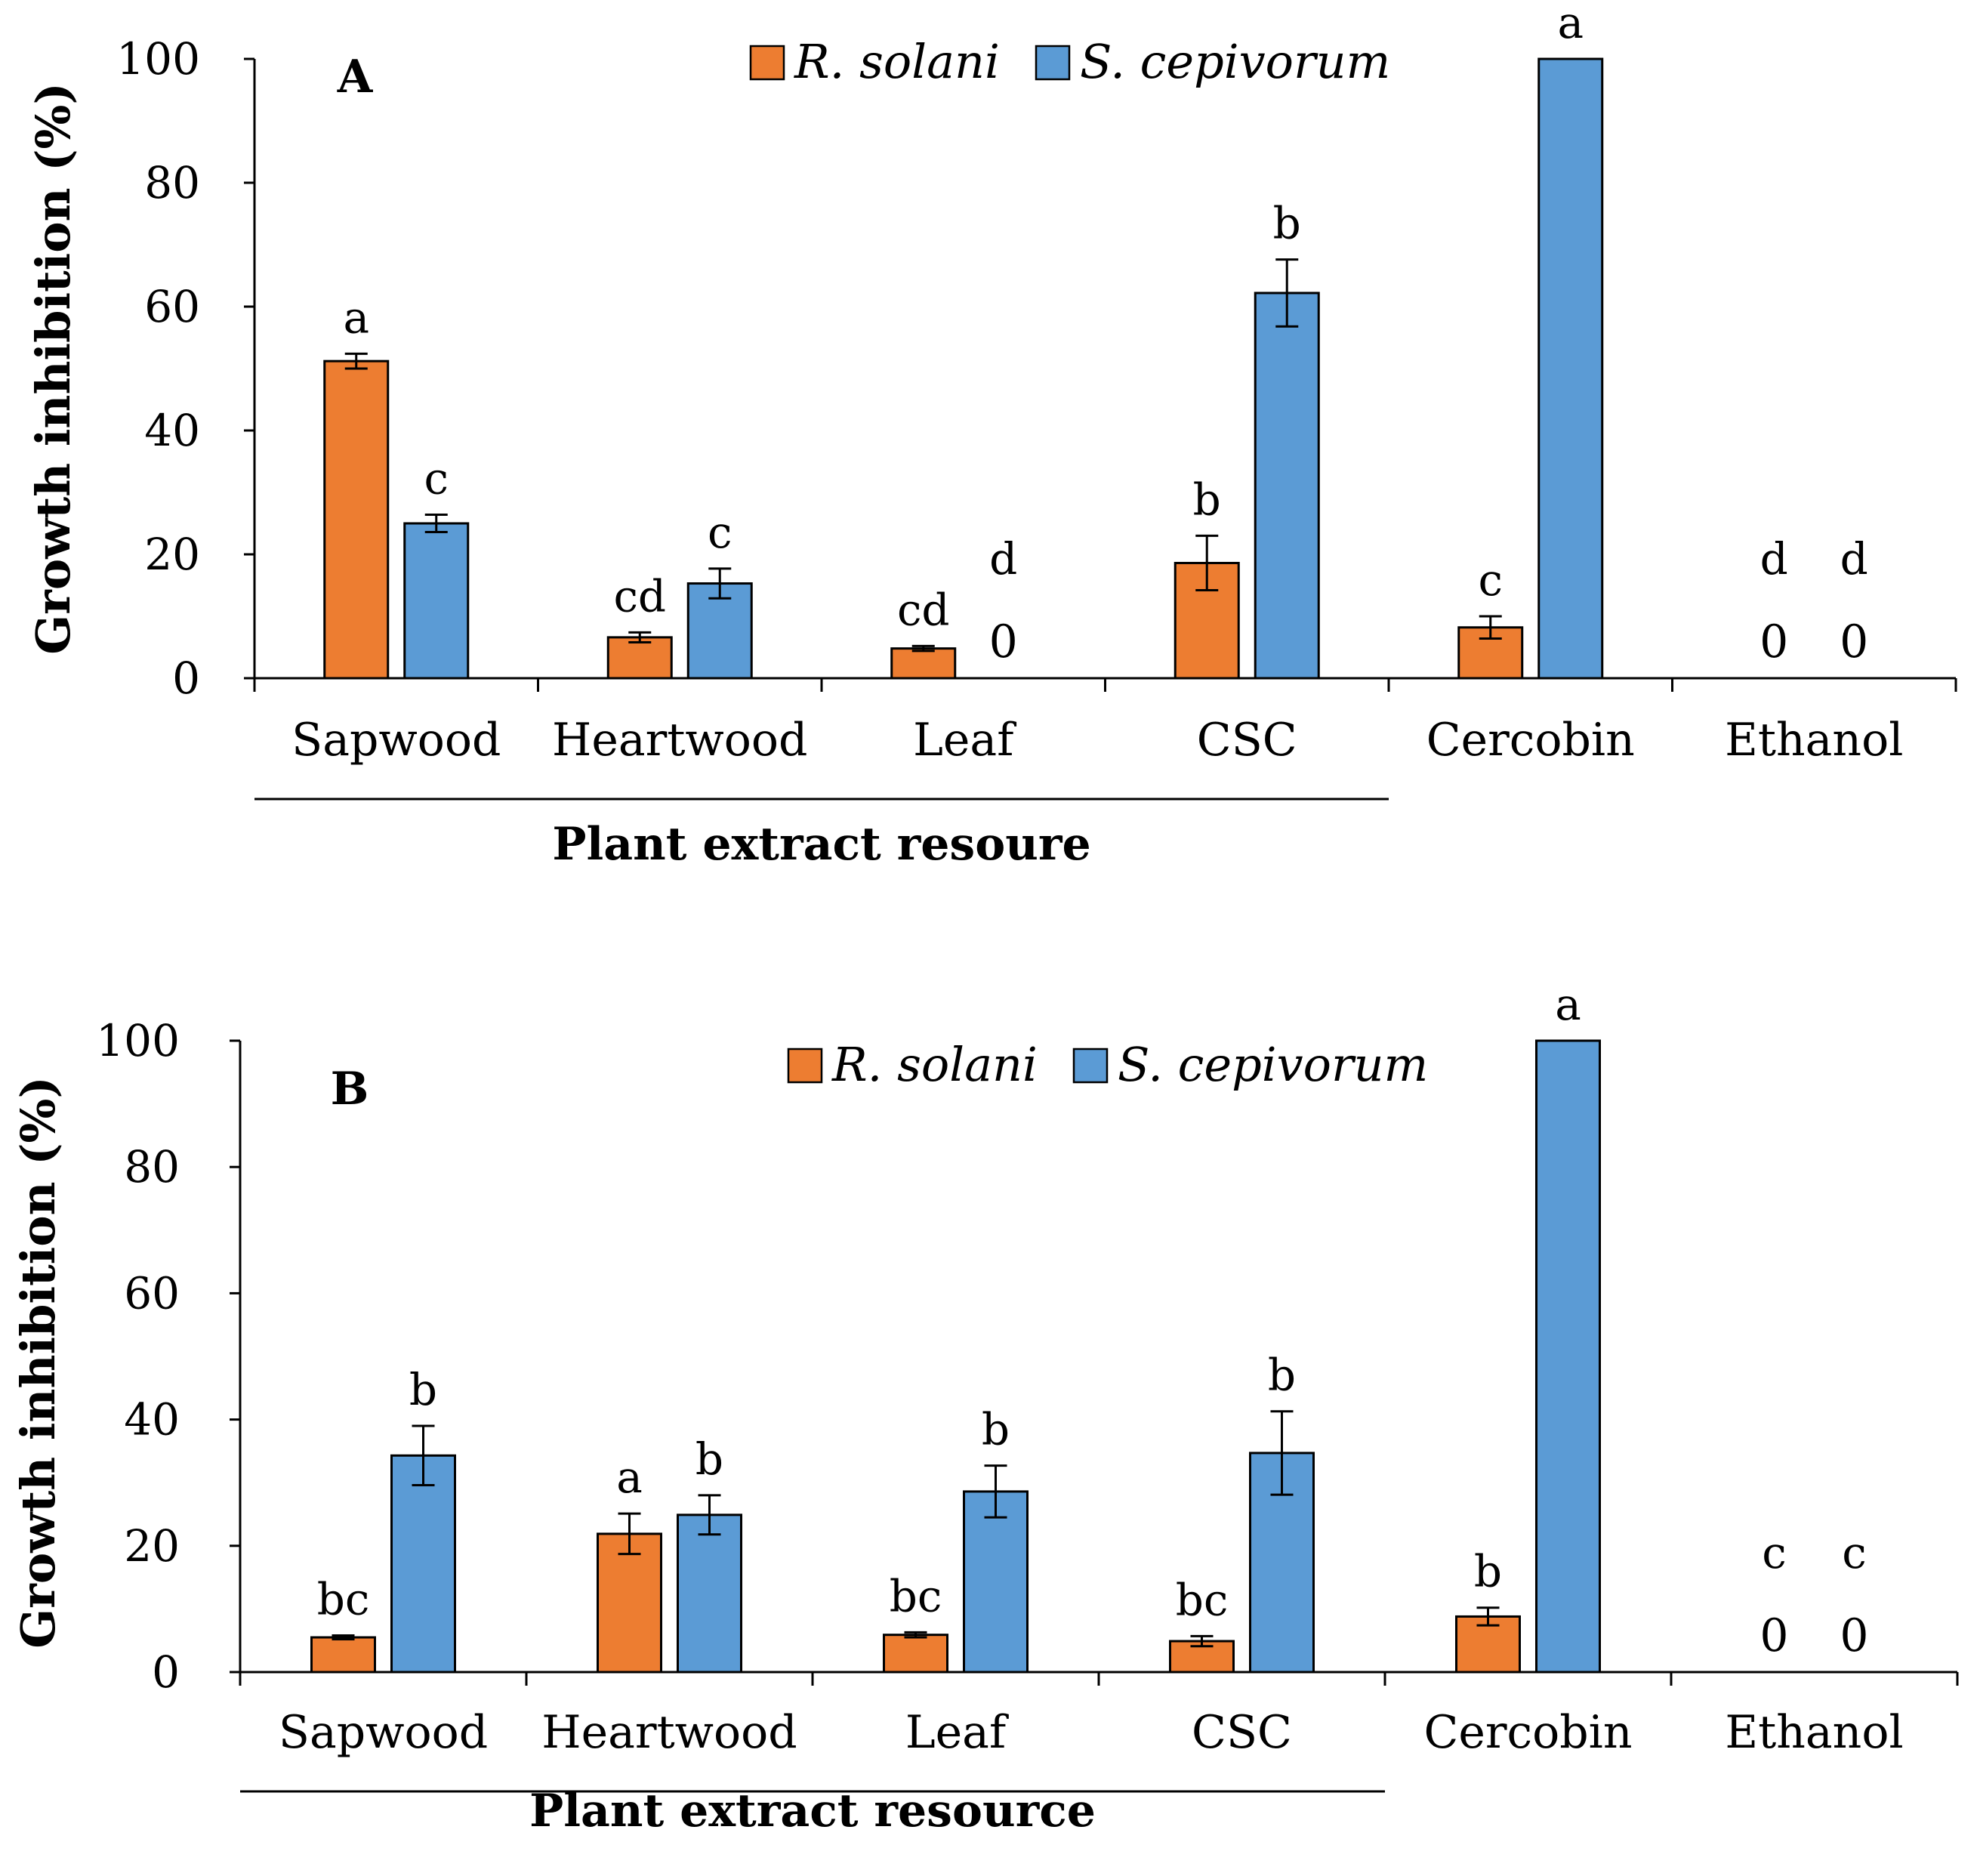  What do you see at coordinates (996, 1582) in the screenshot?
I see `bar-s-cepivorum-leaf` at bounding box center [996, 1582].